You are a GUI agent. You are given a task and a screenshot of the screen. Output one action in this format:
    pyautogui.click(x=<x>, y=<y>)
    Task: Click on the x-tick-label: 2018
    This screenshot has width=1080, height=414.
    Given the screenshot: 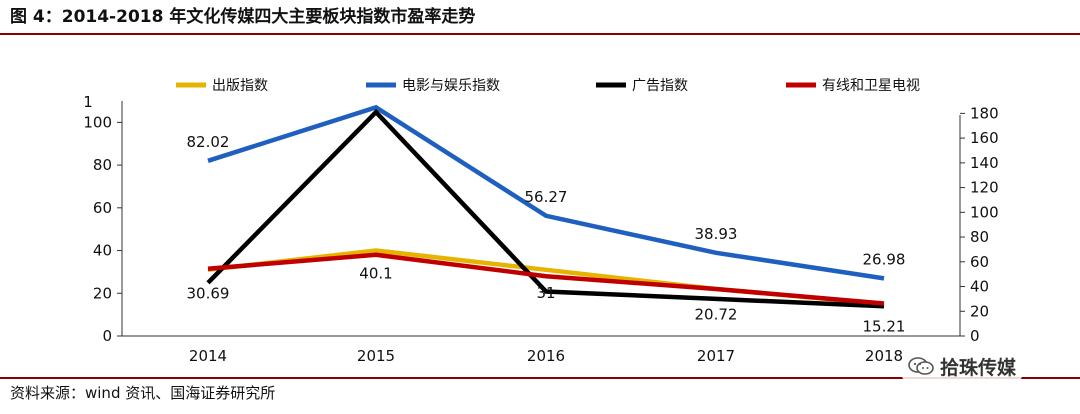 What is the action you would take?
    pyautogui.click(x=884, y=356)
    